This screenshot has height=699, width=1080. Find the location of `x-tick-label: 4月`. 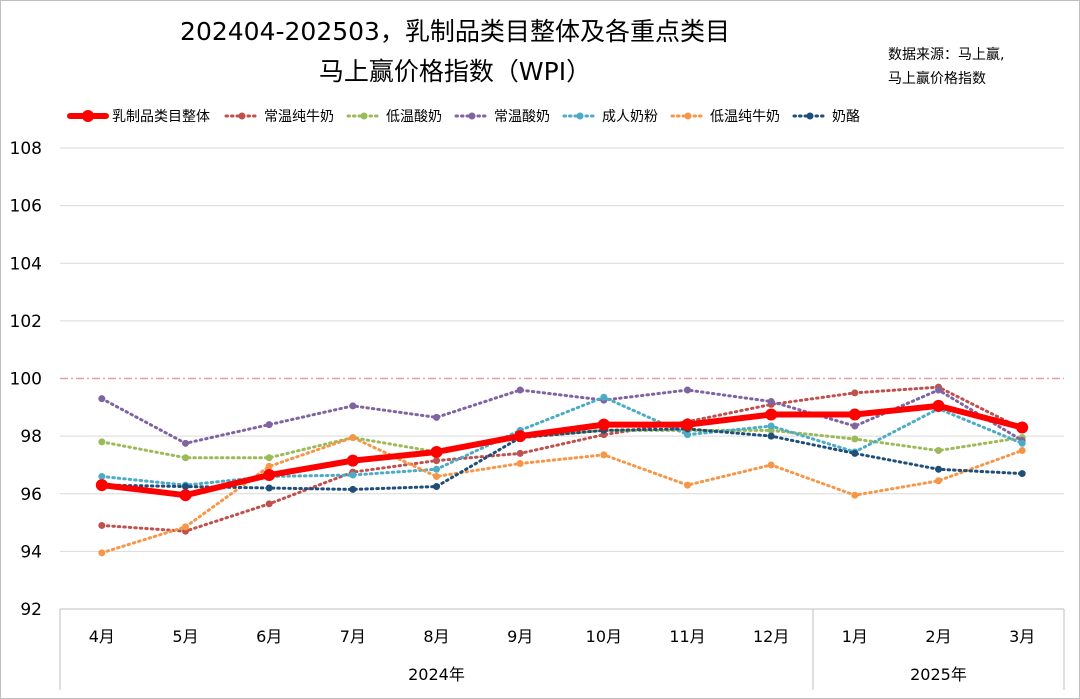

x-tick-label: 4月 is located at coordinates (102, 636).